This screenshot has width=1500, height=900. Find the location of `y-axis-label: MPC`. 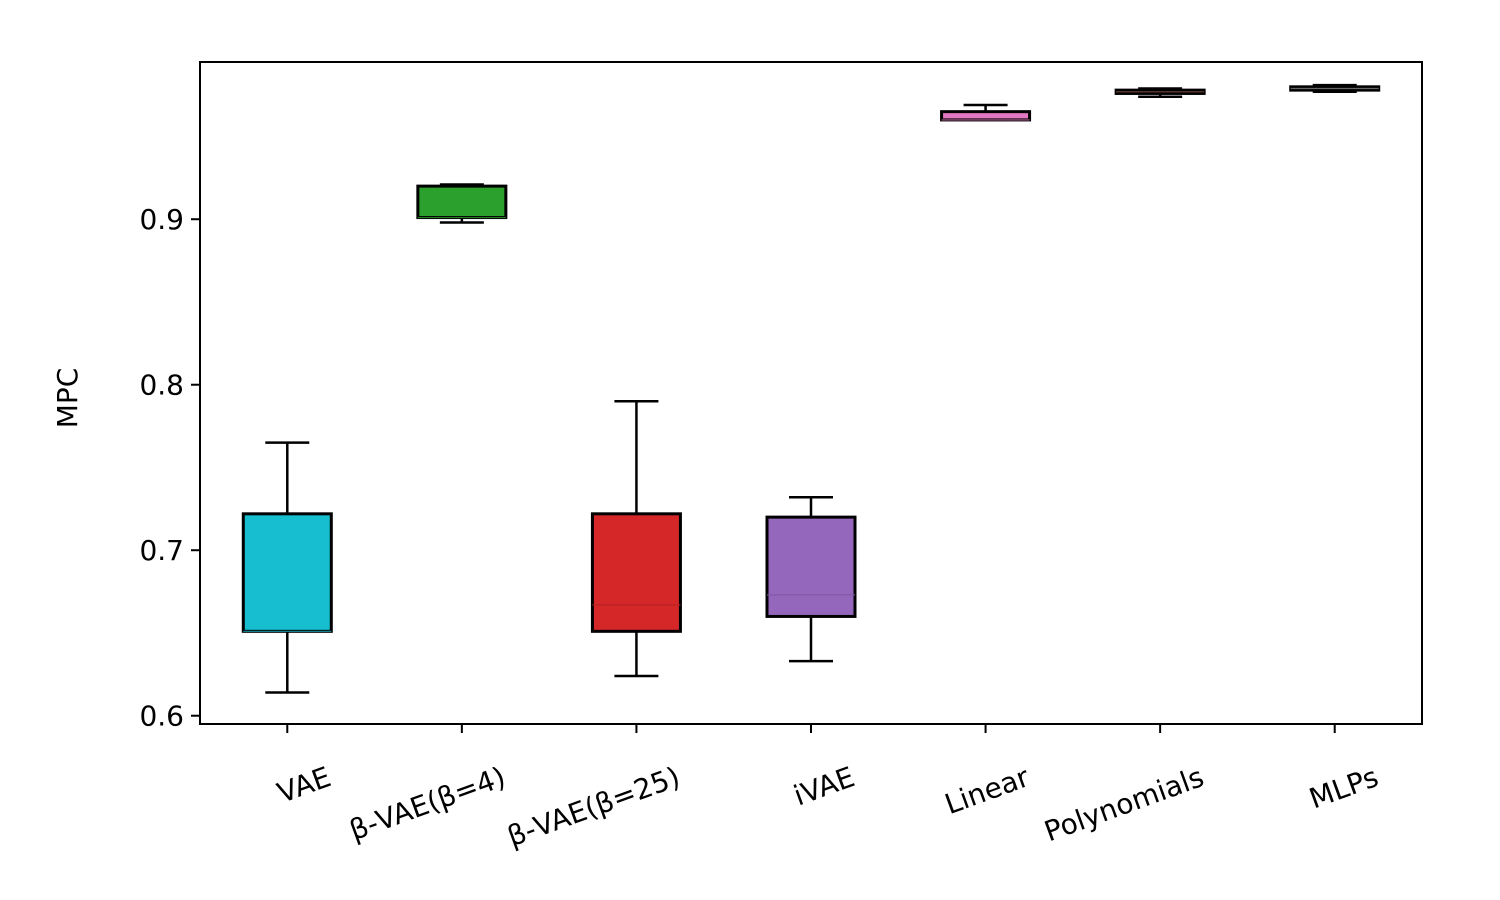

y-axis-label: MPC is located at coordinates (67, 398).